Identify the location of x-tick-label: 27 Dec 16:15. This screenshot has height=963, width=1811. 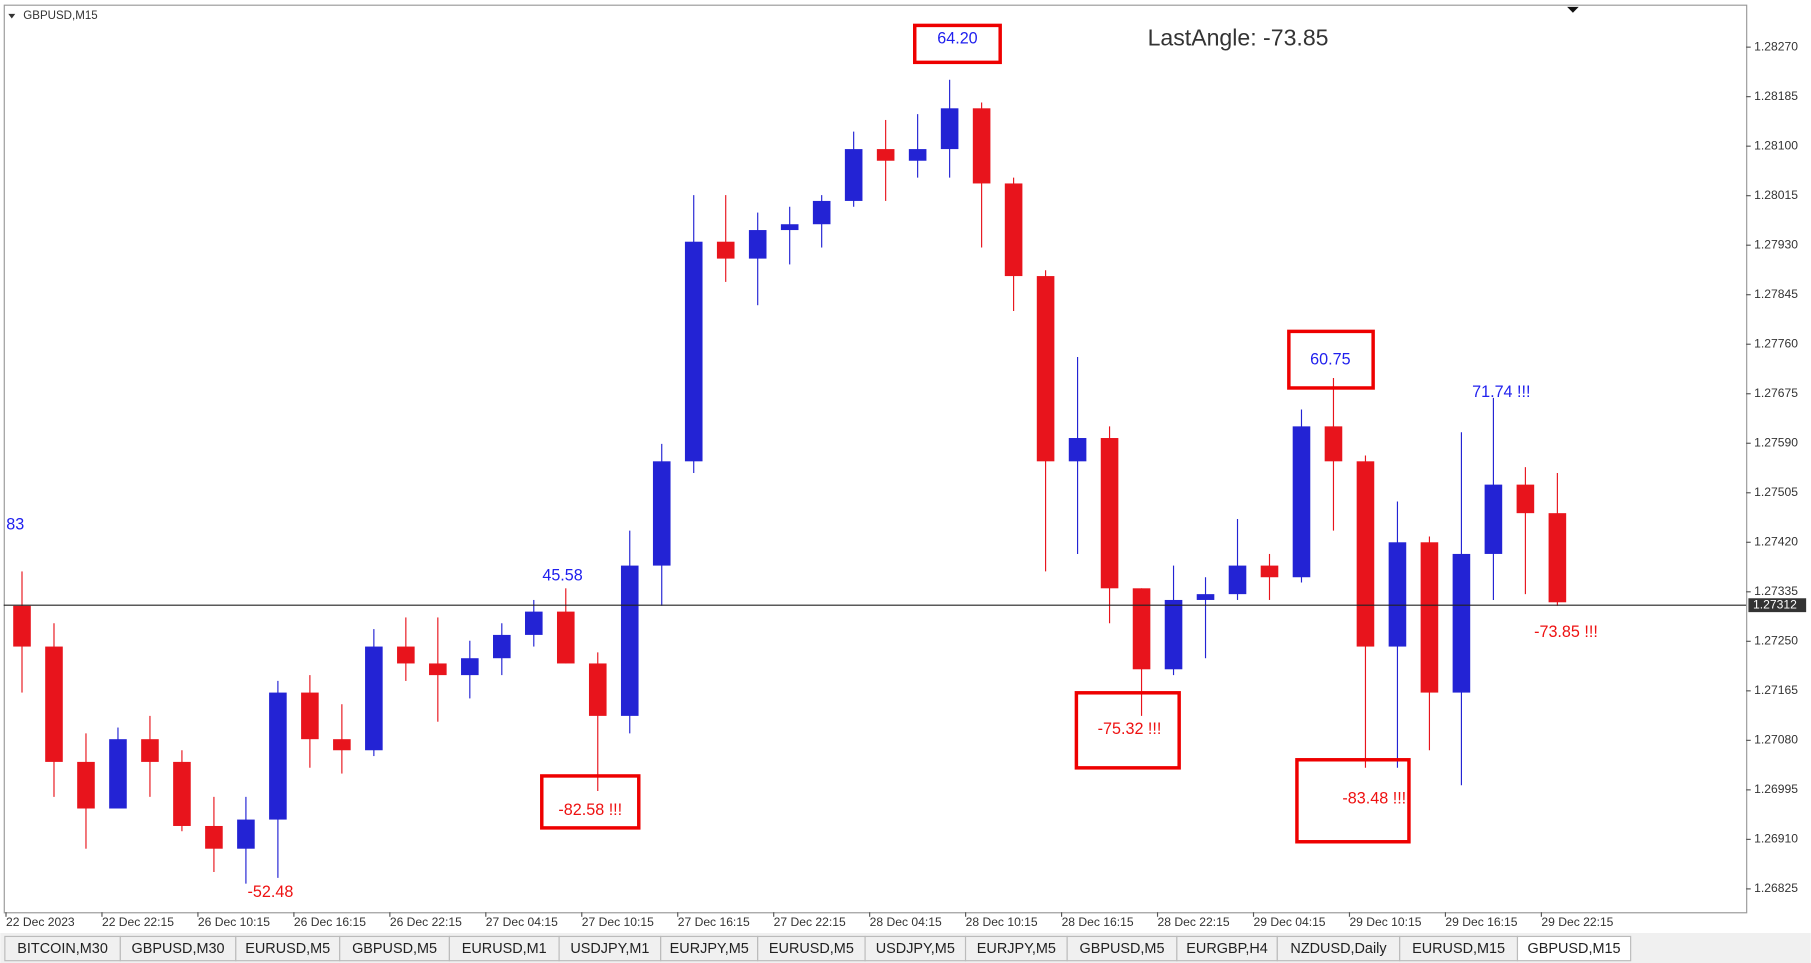
(714, 922).